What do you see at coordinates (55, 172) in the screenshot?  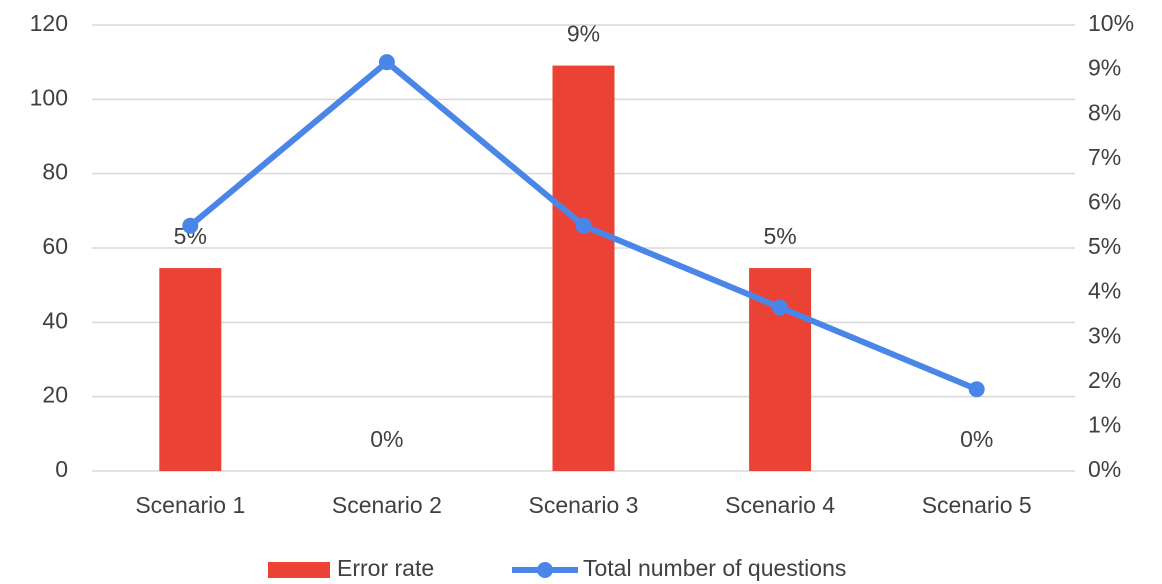 I see `y-tick-label: 80` at bounding box center [55, 172].